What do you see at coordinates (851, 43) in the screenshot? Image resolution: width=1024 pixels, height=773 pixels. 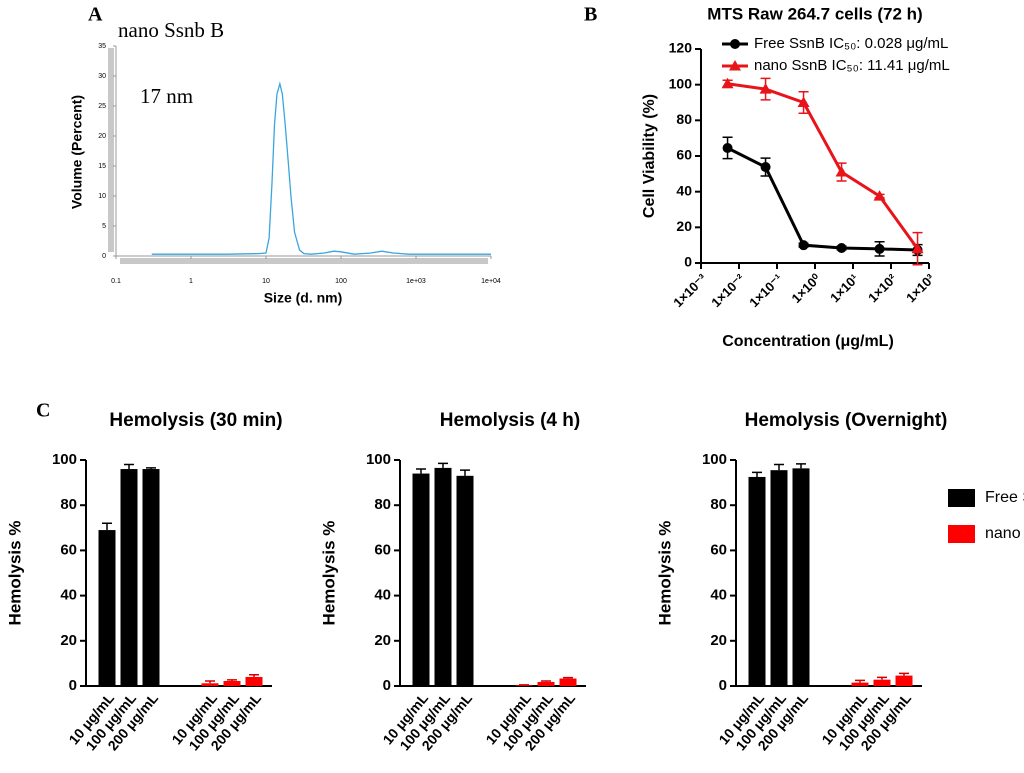 I see `legend-label: Free SsnB IC₅₀: 0.028 μg/mL` at bounding box center [851, 43].